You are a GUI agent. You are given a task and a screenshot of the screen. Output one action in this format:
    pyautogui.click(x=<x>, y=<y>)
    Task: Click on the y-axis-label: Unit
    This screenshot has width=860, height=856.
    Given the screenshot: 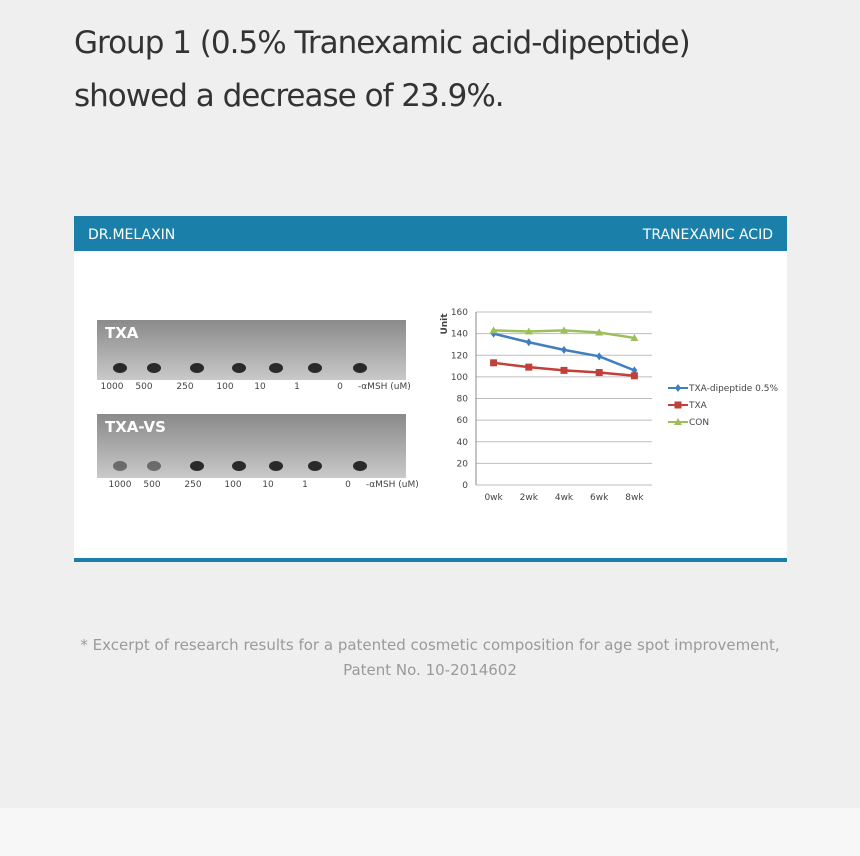 What is the action you would take?
    pyautogui.click(x=445, y=324)
    